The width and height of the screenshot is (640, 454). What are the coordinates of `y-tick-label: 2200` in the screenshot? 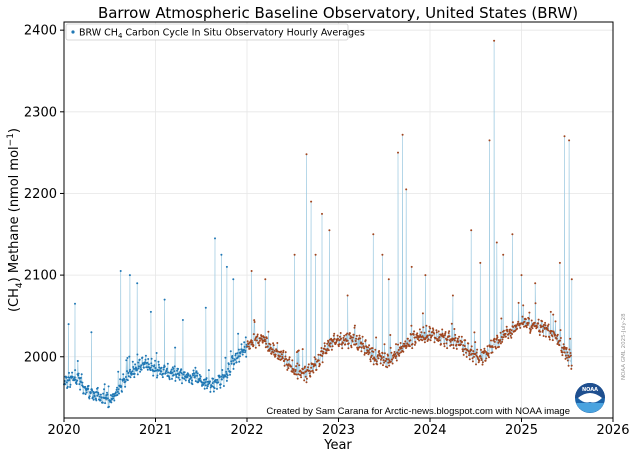 It's located at (40, 194).